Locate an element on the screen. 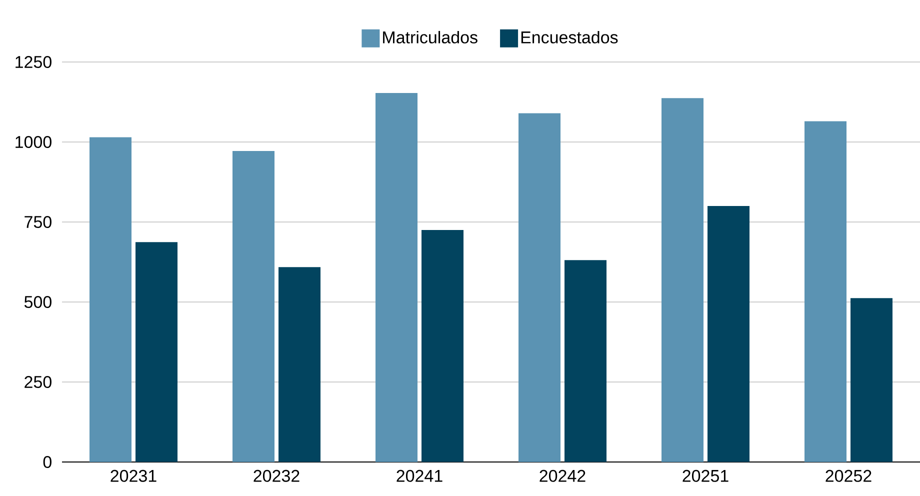  y-tick-label: 500 is located at coordinates (38, 302).